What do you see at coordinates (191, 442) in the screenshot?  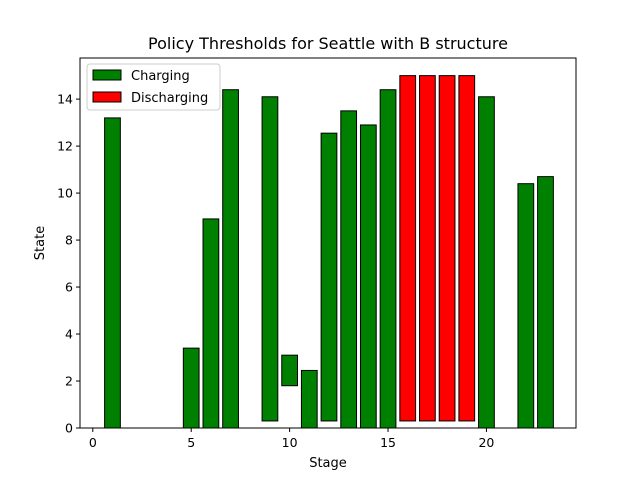 I see `x-tick-label-5: 5` at bounding box center [191, 442].